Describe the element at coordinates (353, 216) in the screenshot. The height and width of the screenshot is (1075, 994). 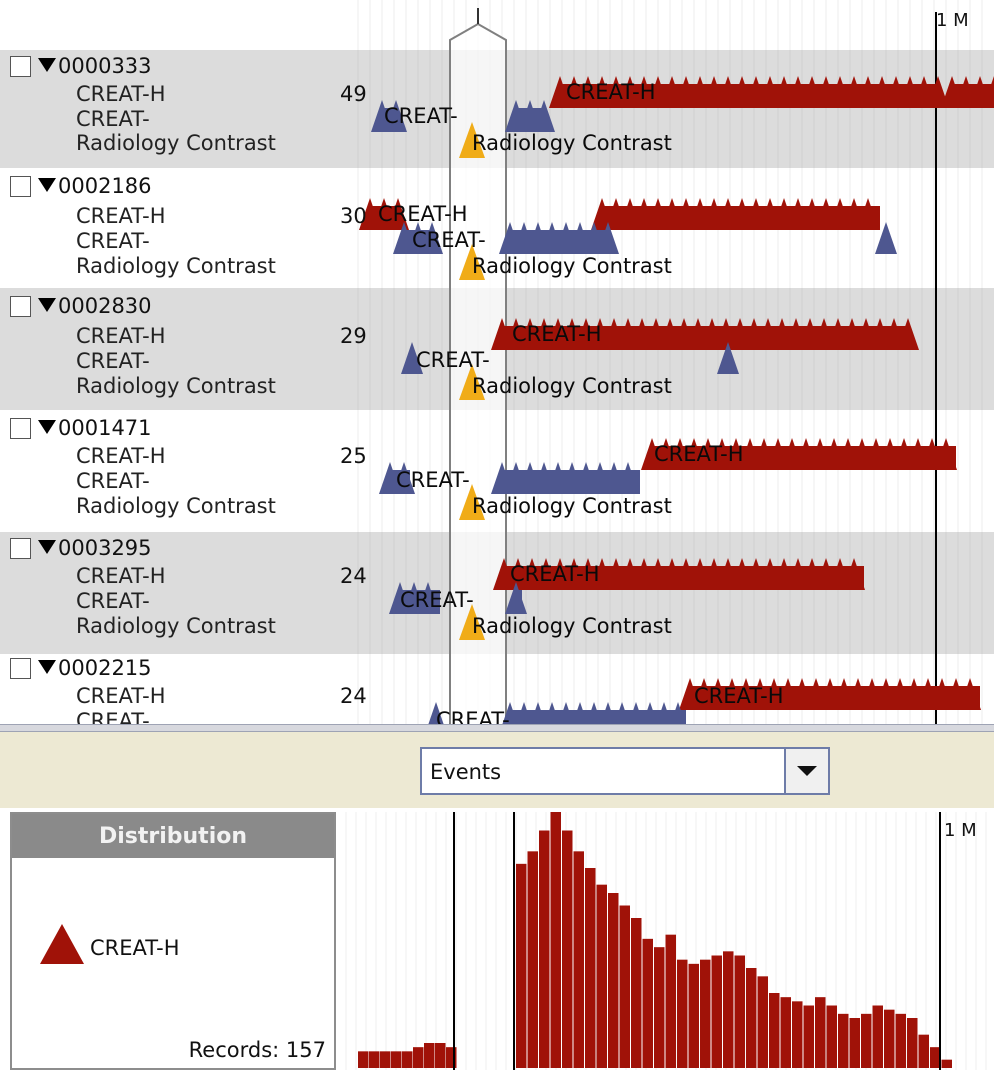
I see `record-count: 30` at that location.